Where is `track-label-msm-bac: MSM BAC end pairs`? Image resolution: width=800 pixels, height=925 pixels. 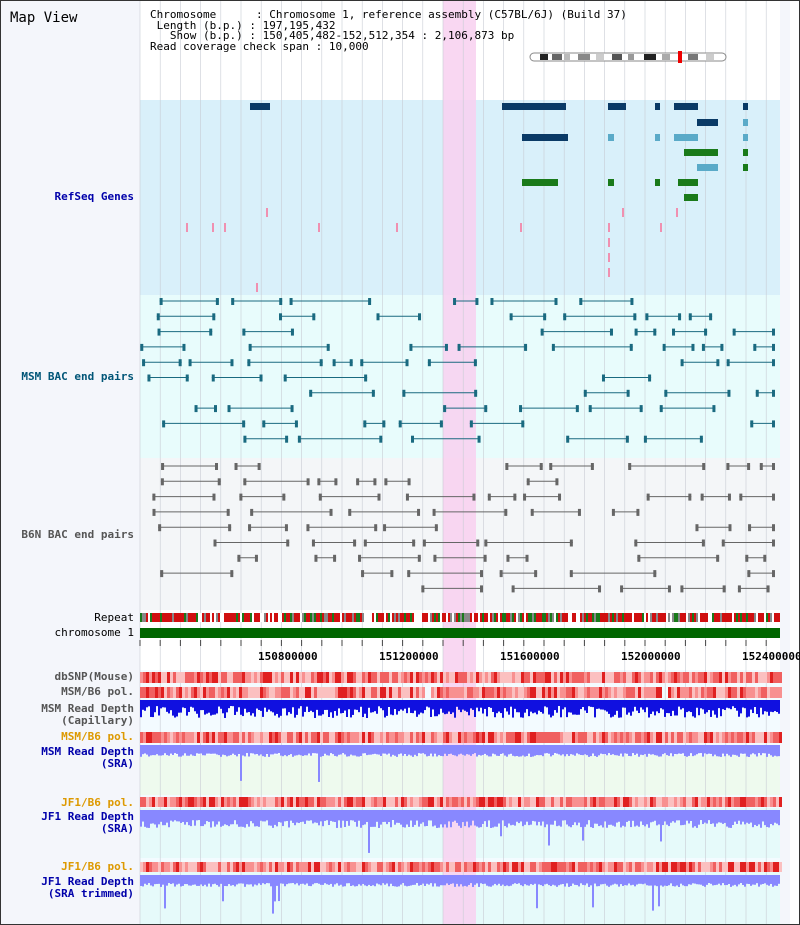 track-label-msm-bac: MSM BAC end pairs is located at coordinates (77, 376).